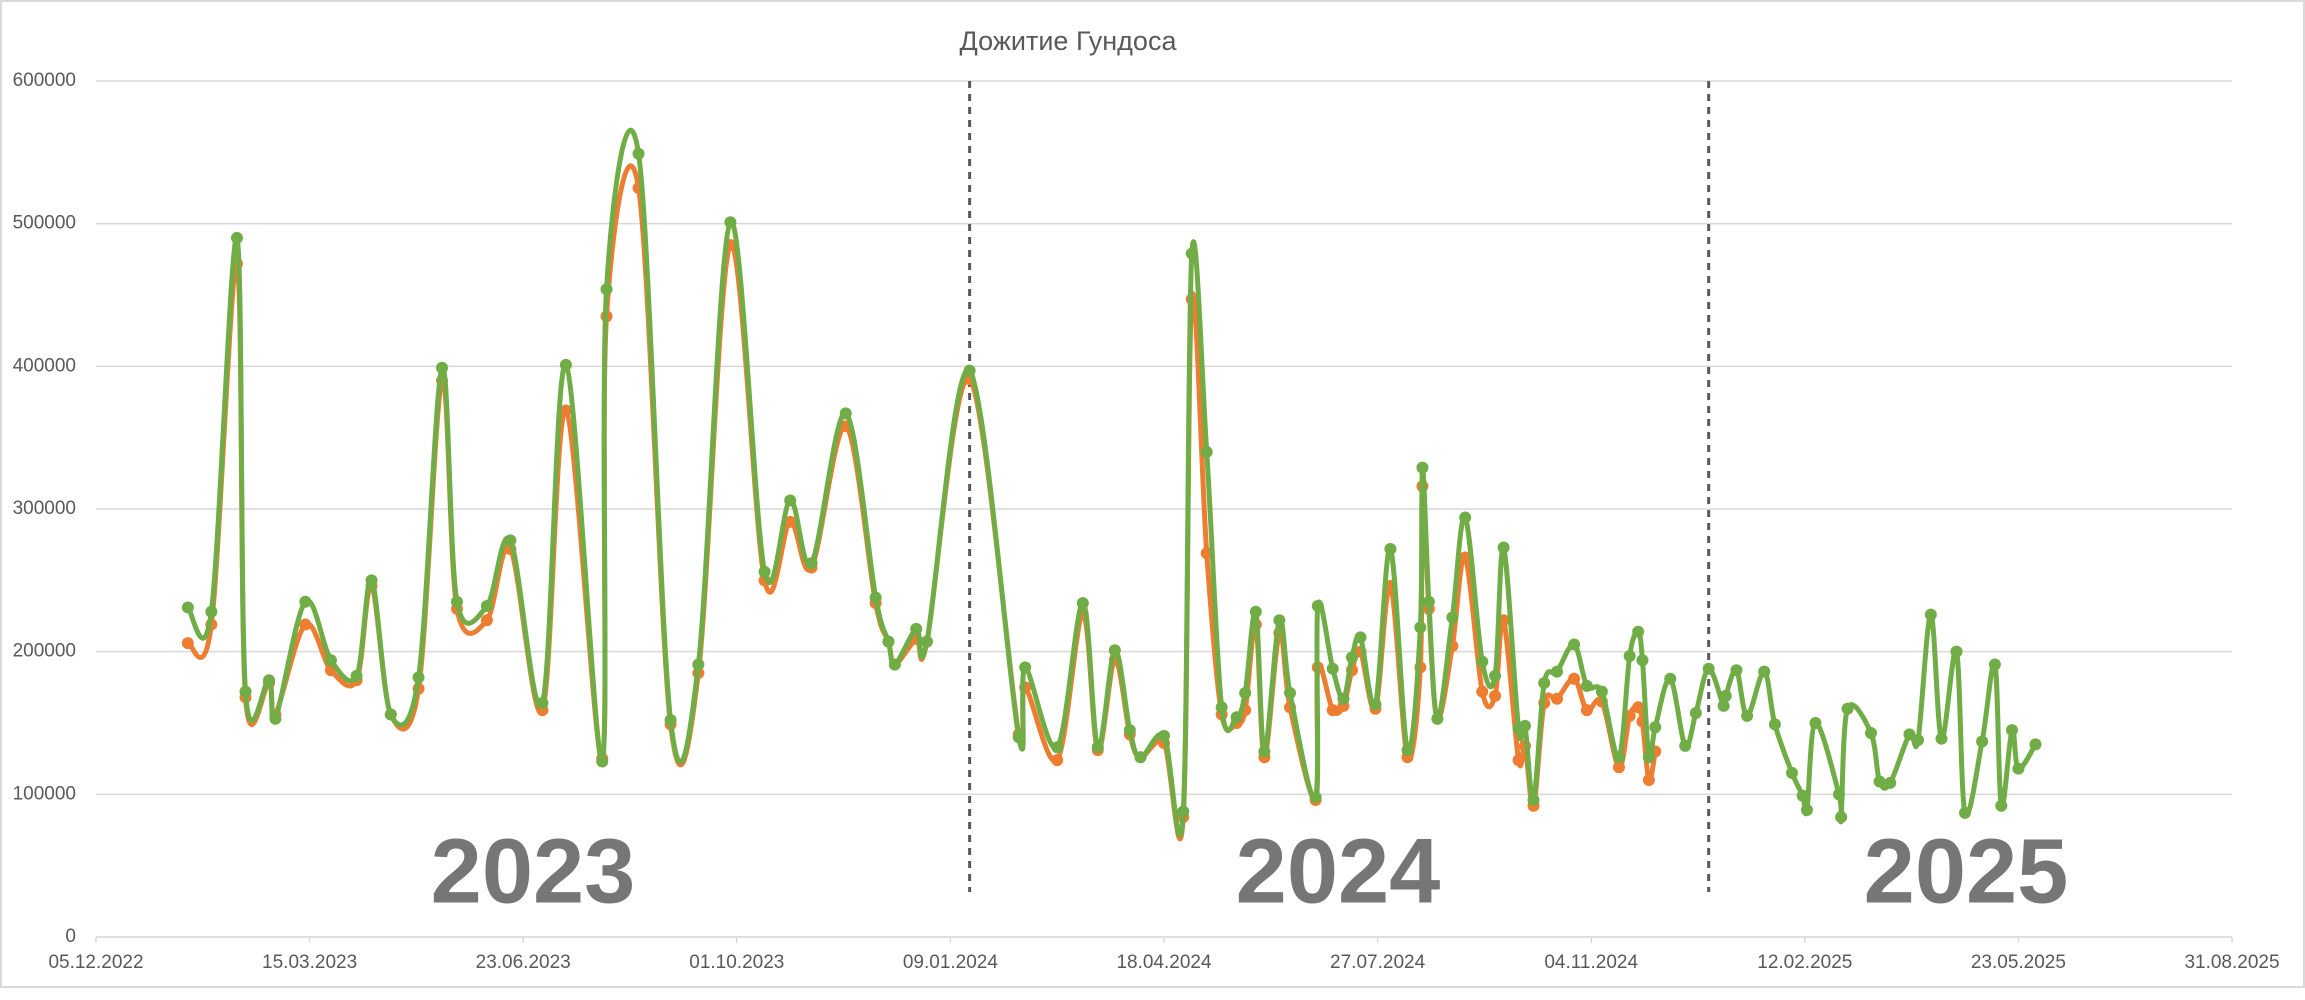  I want to click on x-tick-label: 31.08.2025, so click(2231, 962).